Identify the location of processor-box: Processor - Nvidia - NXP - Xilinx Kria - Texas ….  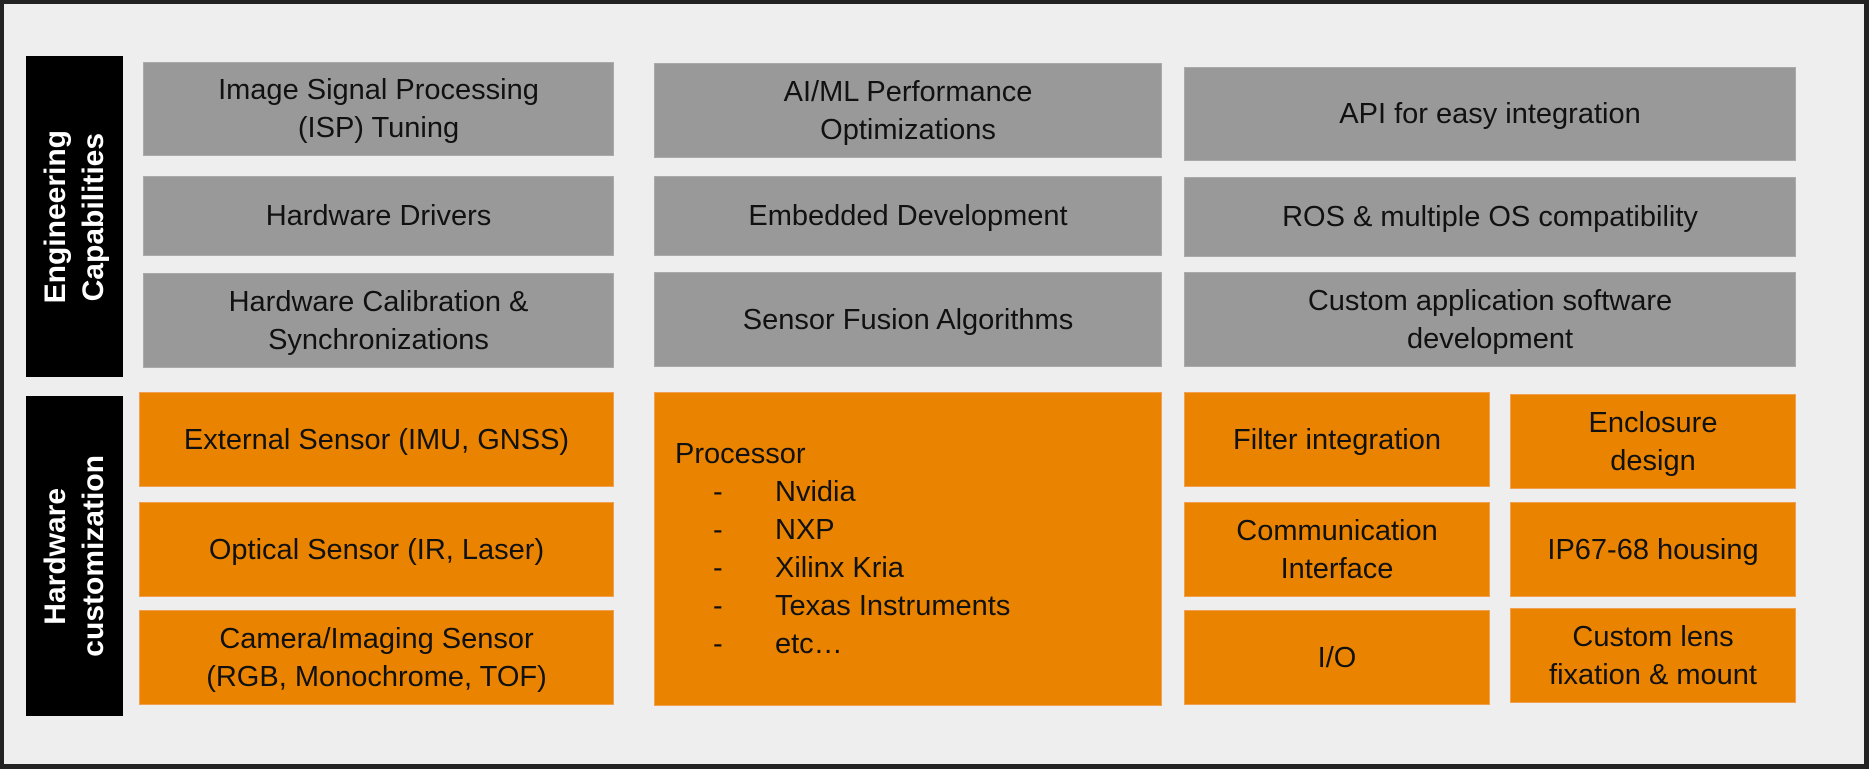
(908, 549).